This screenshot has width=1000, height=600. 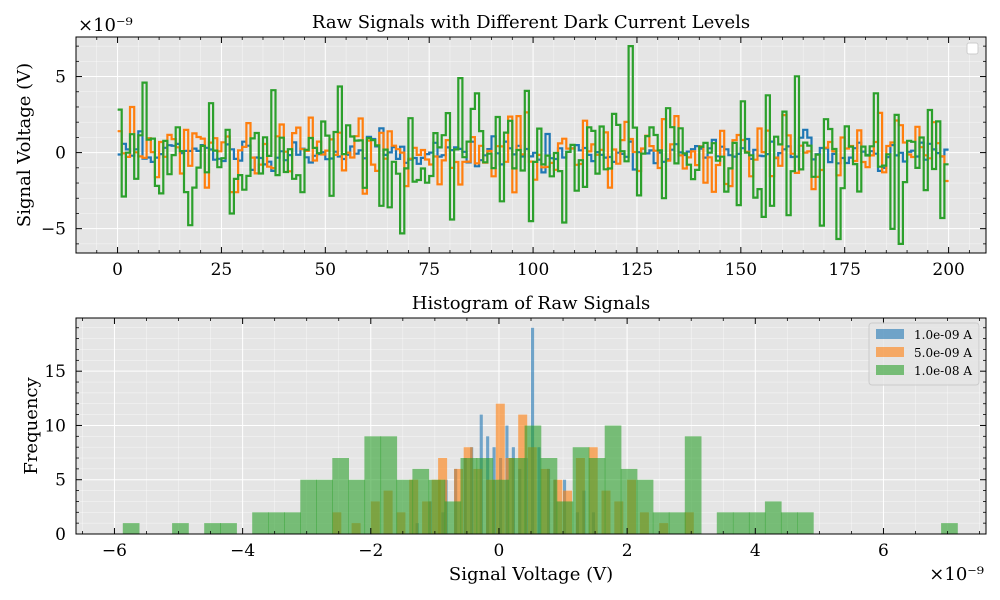 What do you see at coordinates (627, 551) in the screenshot?
I see `x-tick-label: 2` at bounding box center [627, 551].